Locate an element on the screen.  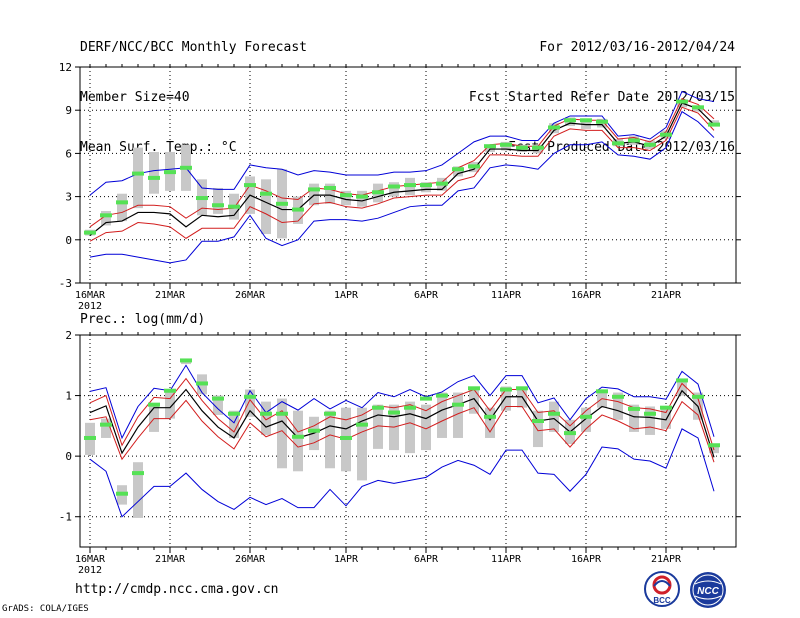
x-tick-label: 16APR is located at coordinates (586, 295).